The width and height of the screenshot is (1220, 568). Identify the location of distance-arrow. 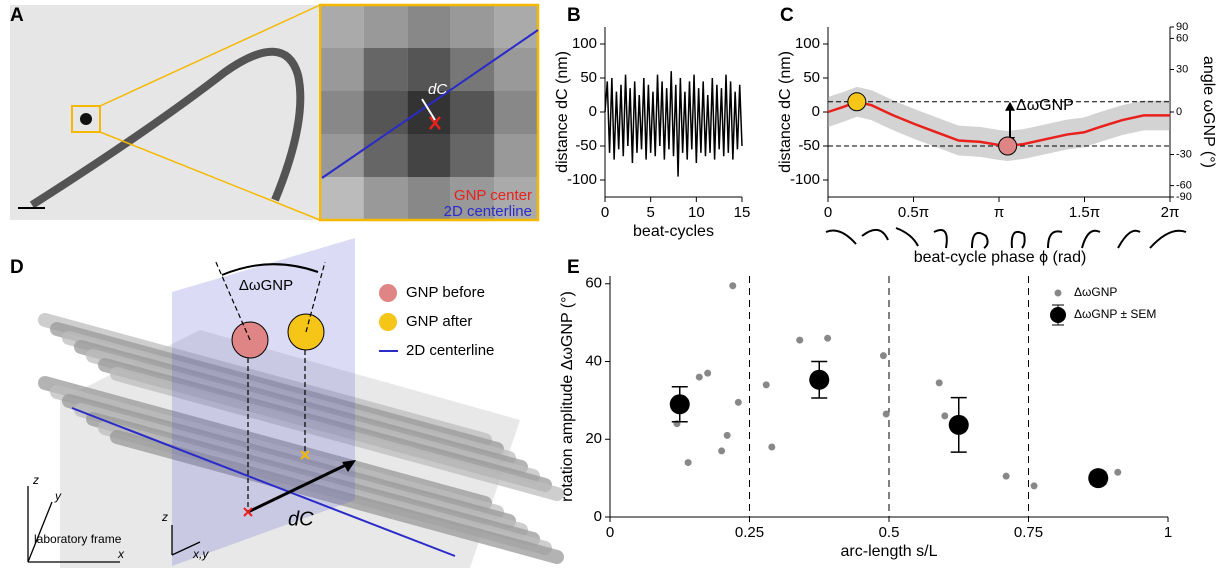
(428, 109).